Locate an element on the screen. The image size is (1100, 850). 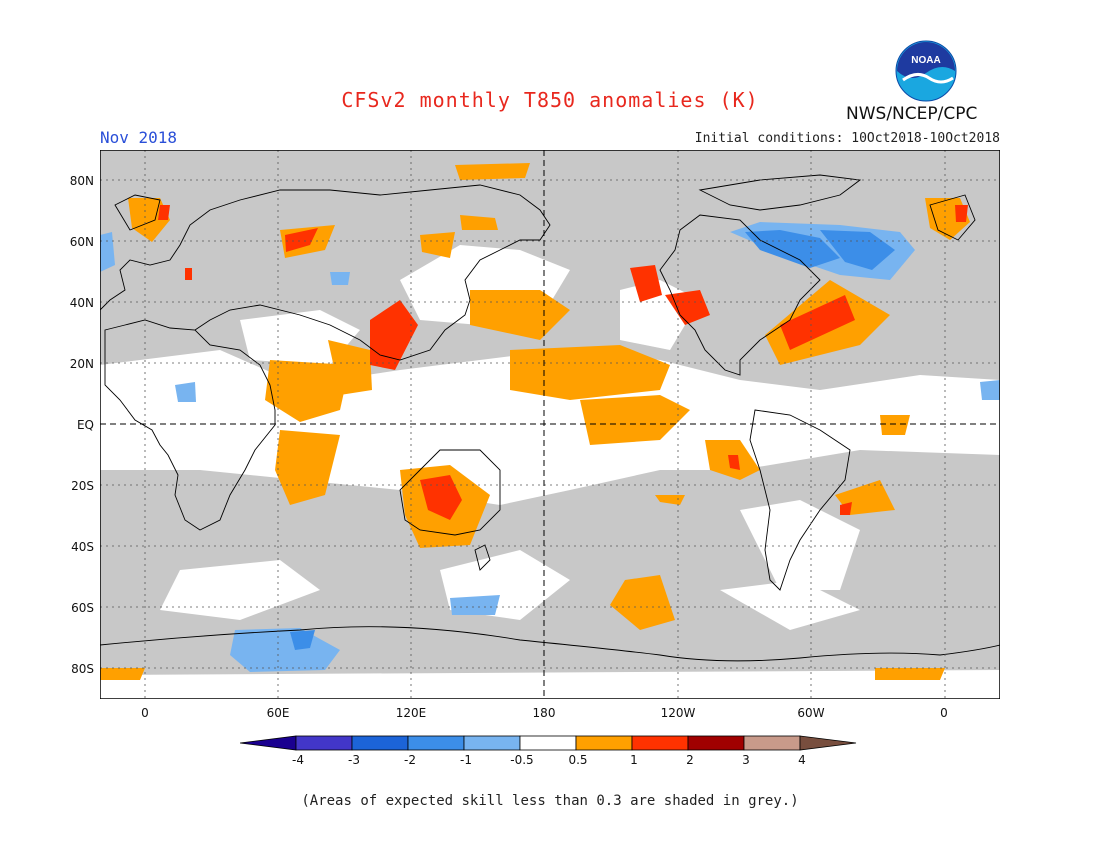
initial-conditions: Initial conditions: 10Oct2018-10Oct2018 is located at coordinates (847, 138).